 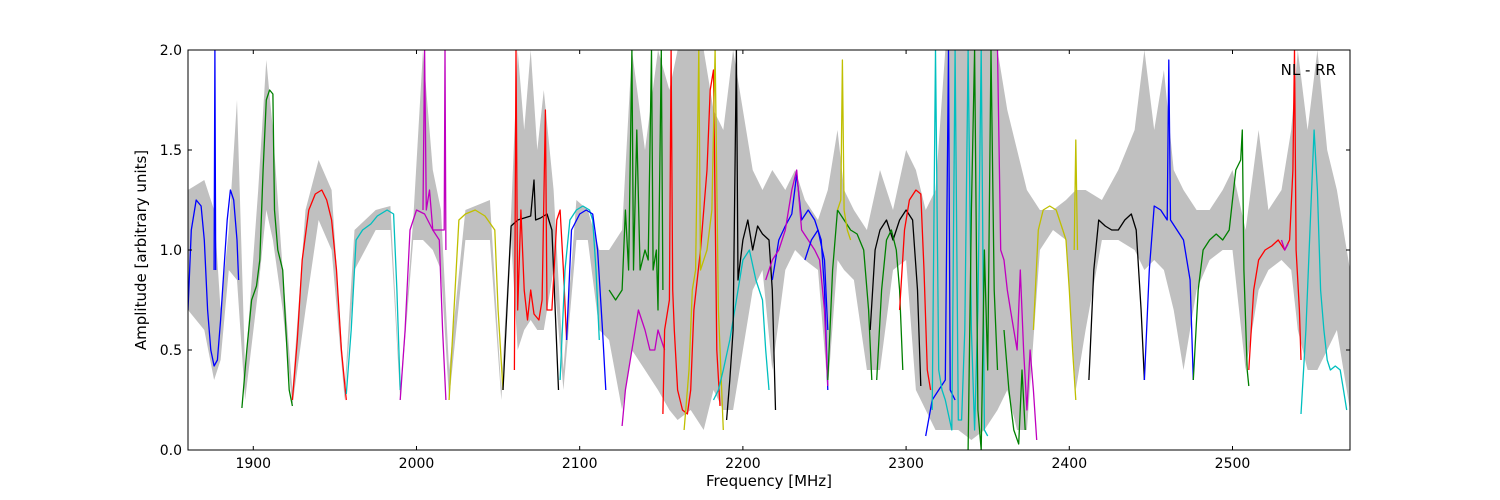 I want to click on y-tick-label: 0.0, so click(x=171, y=451).